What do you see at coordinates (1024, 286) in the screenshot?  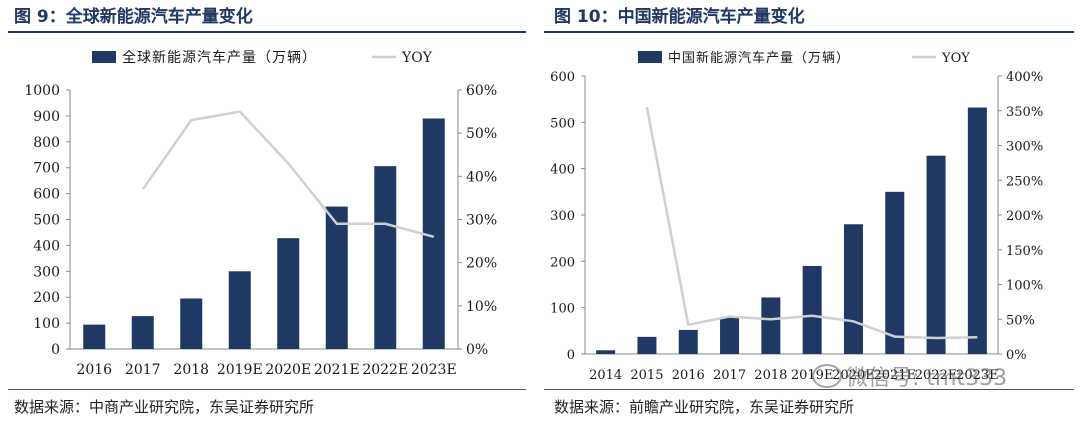 I see `y-tick-label-right: 100%` at bounding box center [1024, 286].